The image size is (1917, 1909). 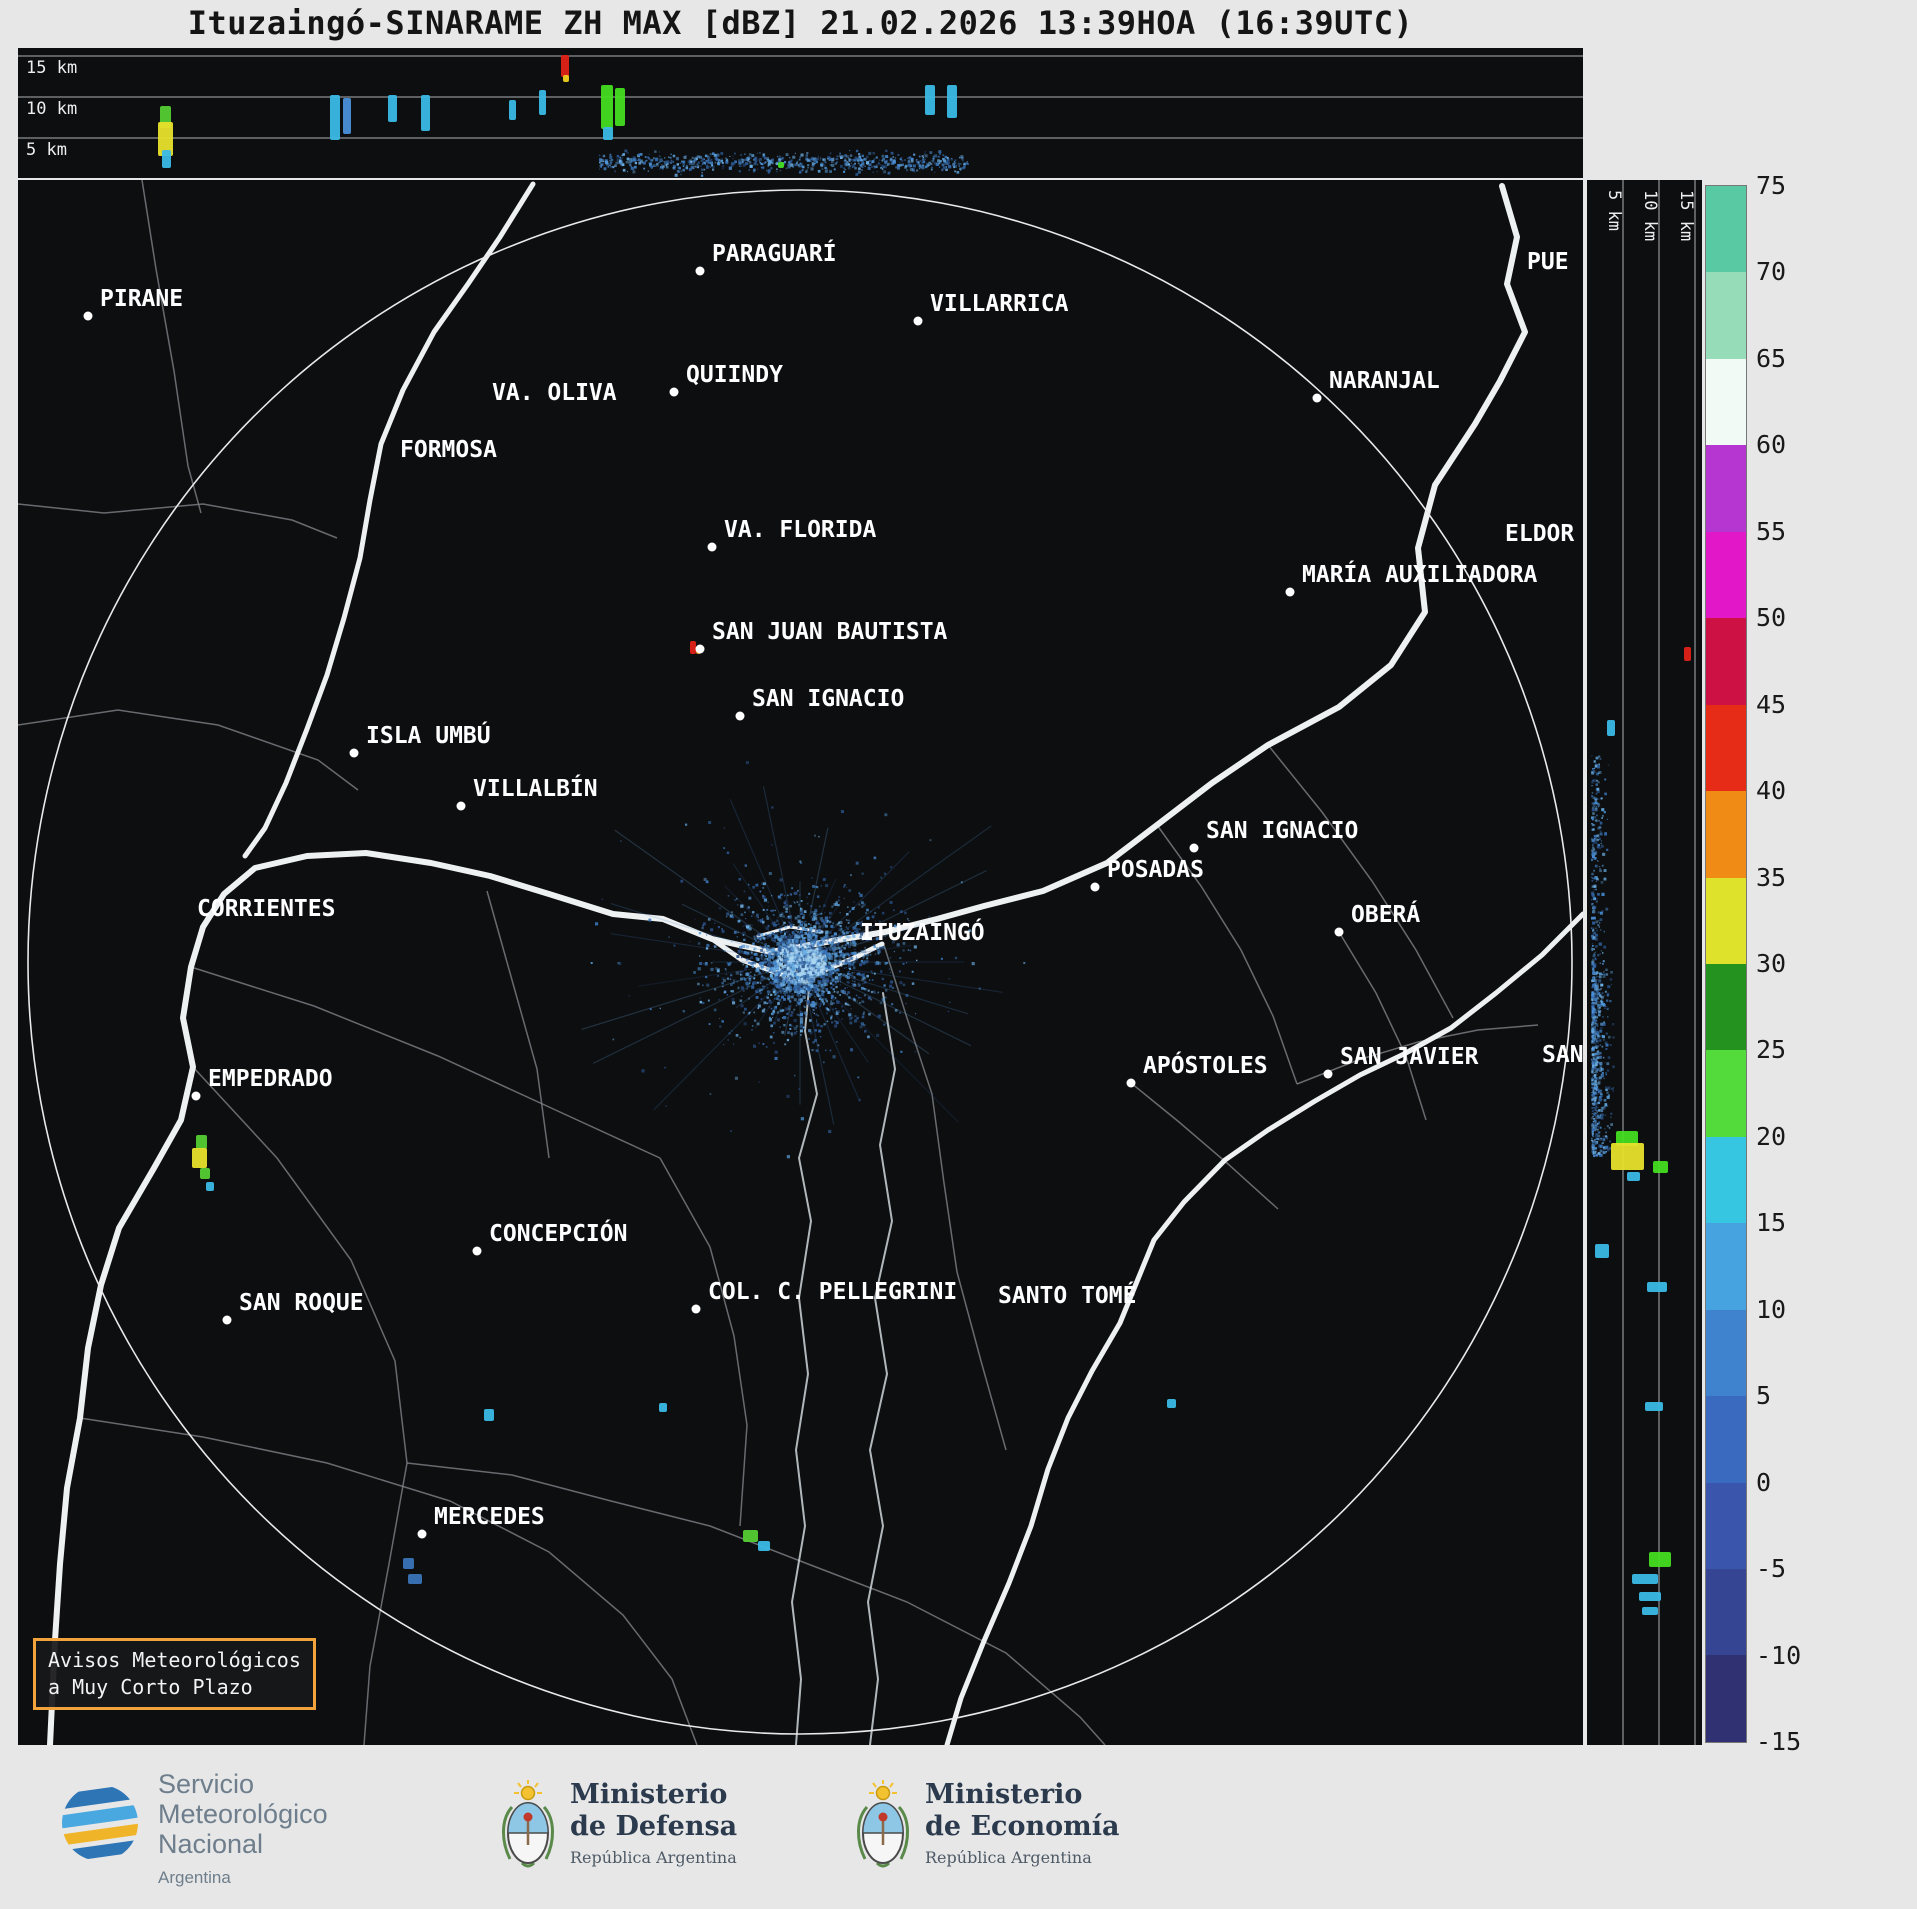 What do you see at coordinates (1385, 914) in the screenshot?
I see `city-label: OBERÁ` at bounding box center [1385, 914].